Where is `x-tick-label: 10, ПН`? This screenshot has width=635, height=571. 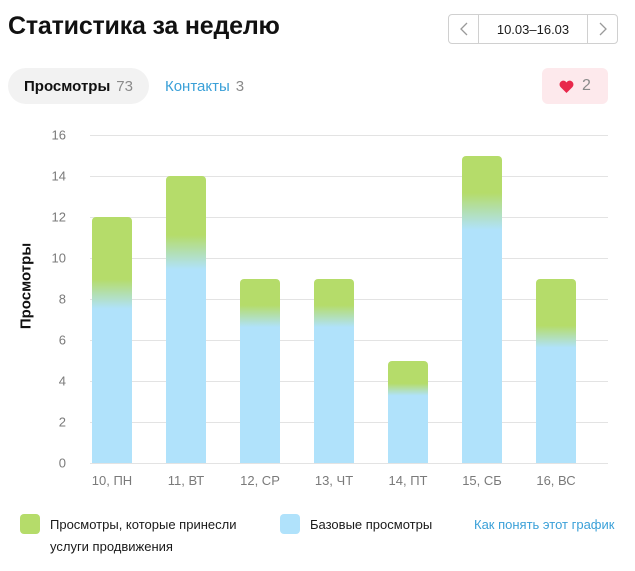 x-tick-label: 10, ПН is located at coordinates (112, 480).